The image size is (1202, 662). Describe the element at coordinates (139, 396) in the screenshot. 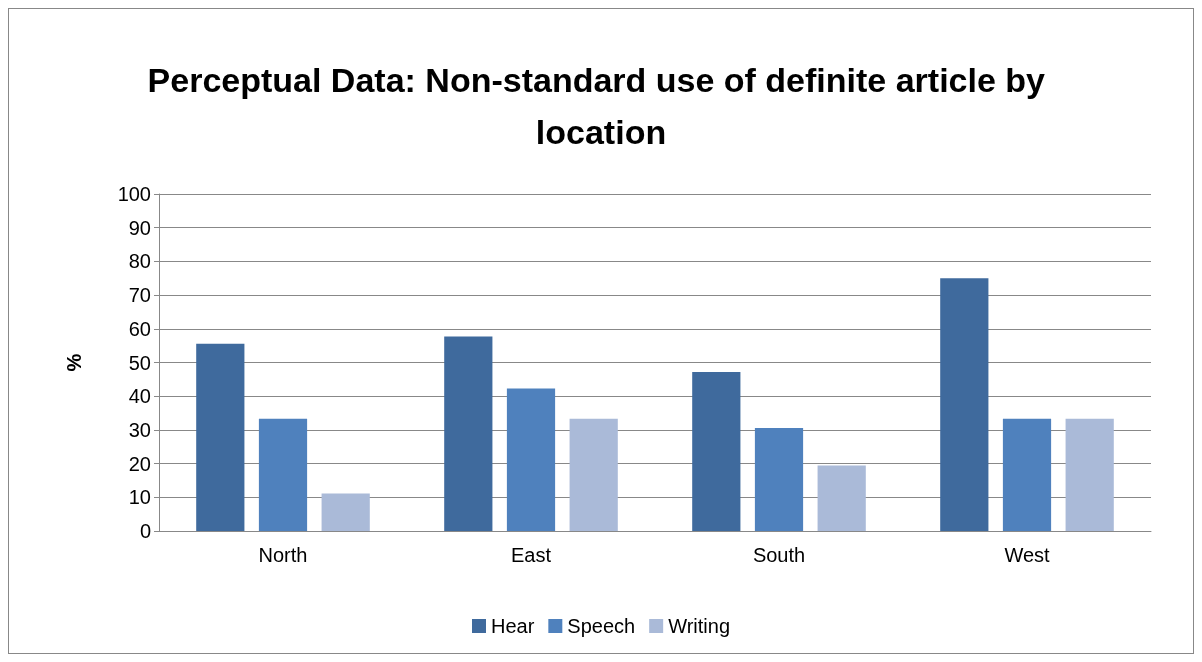

I see `y-tick-label: 40` at that location.